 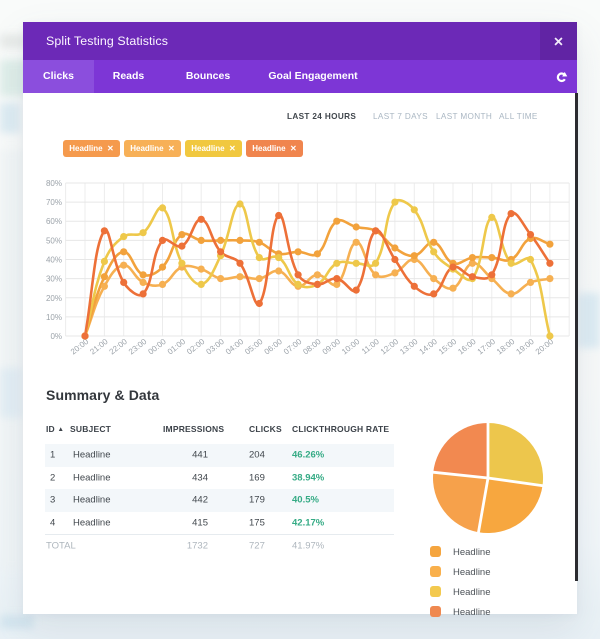 I want to click on svg-text: 05:00, so click(x=254, y=347).